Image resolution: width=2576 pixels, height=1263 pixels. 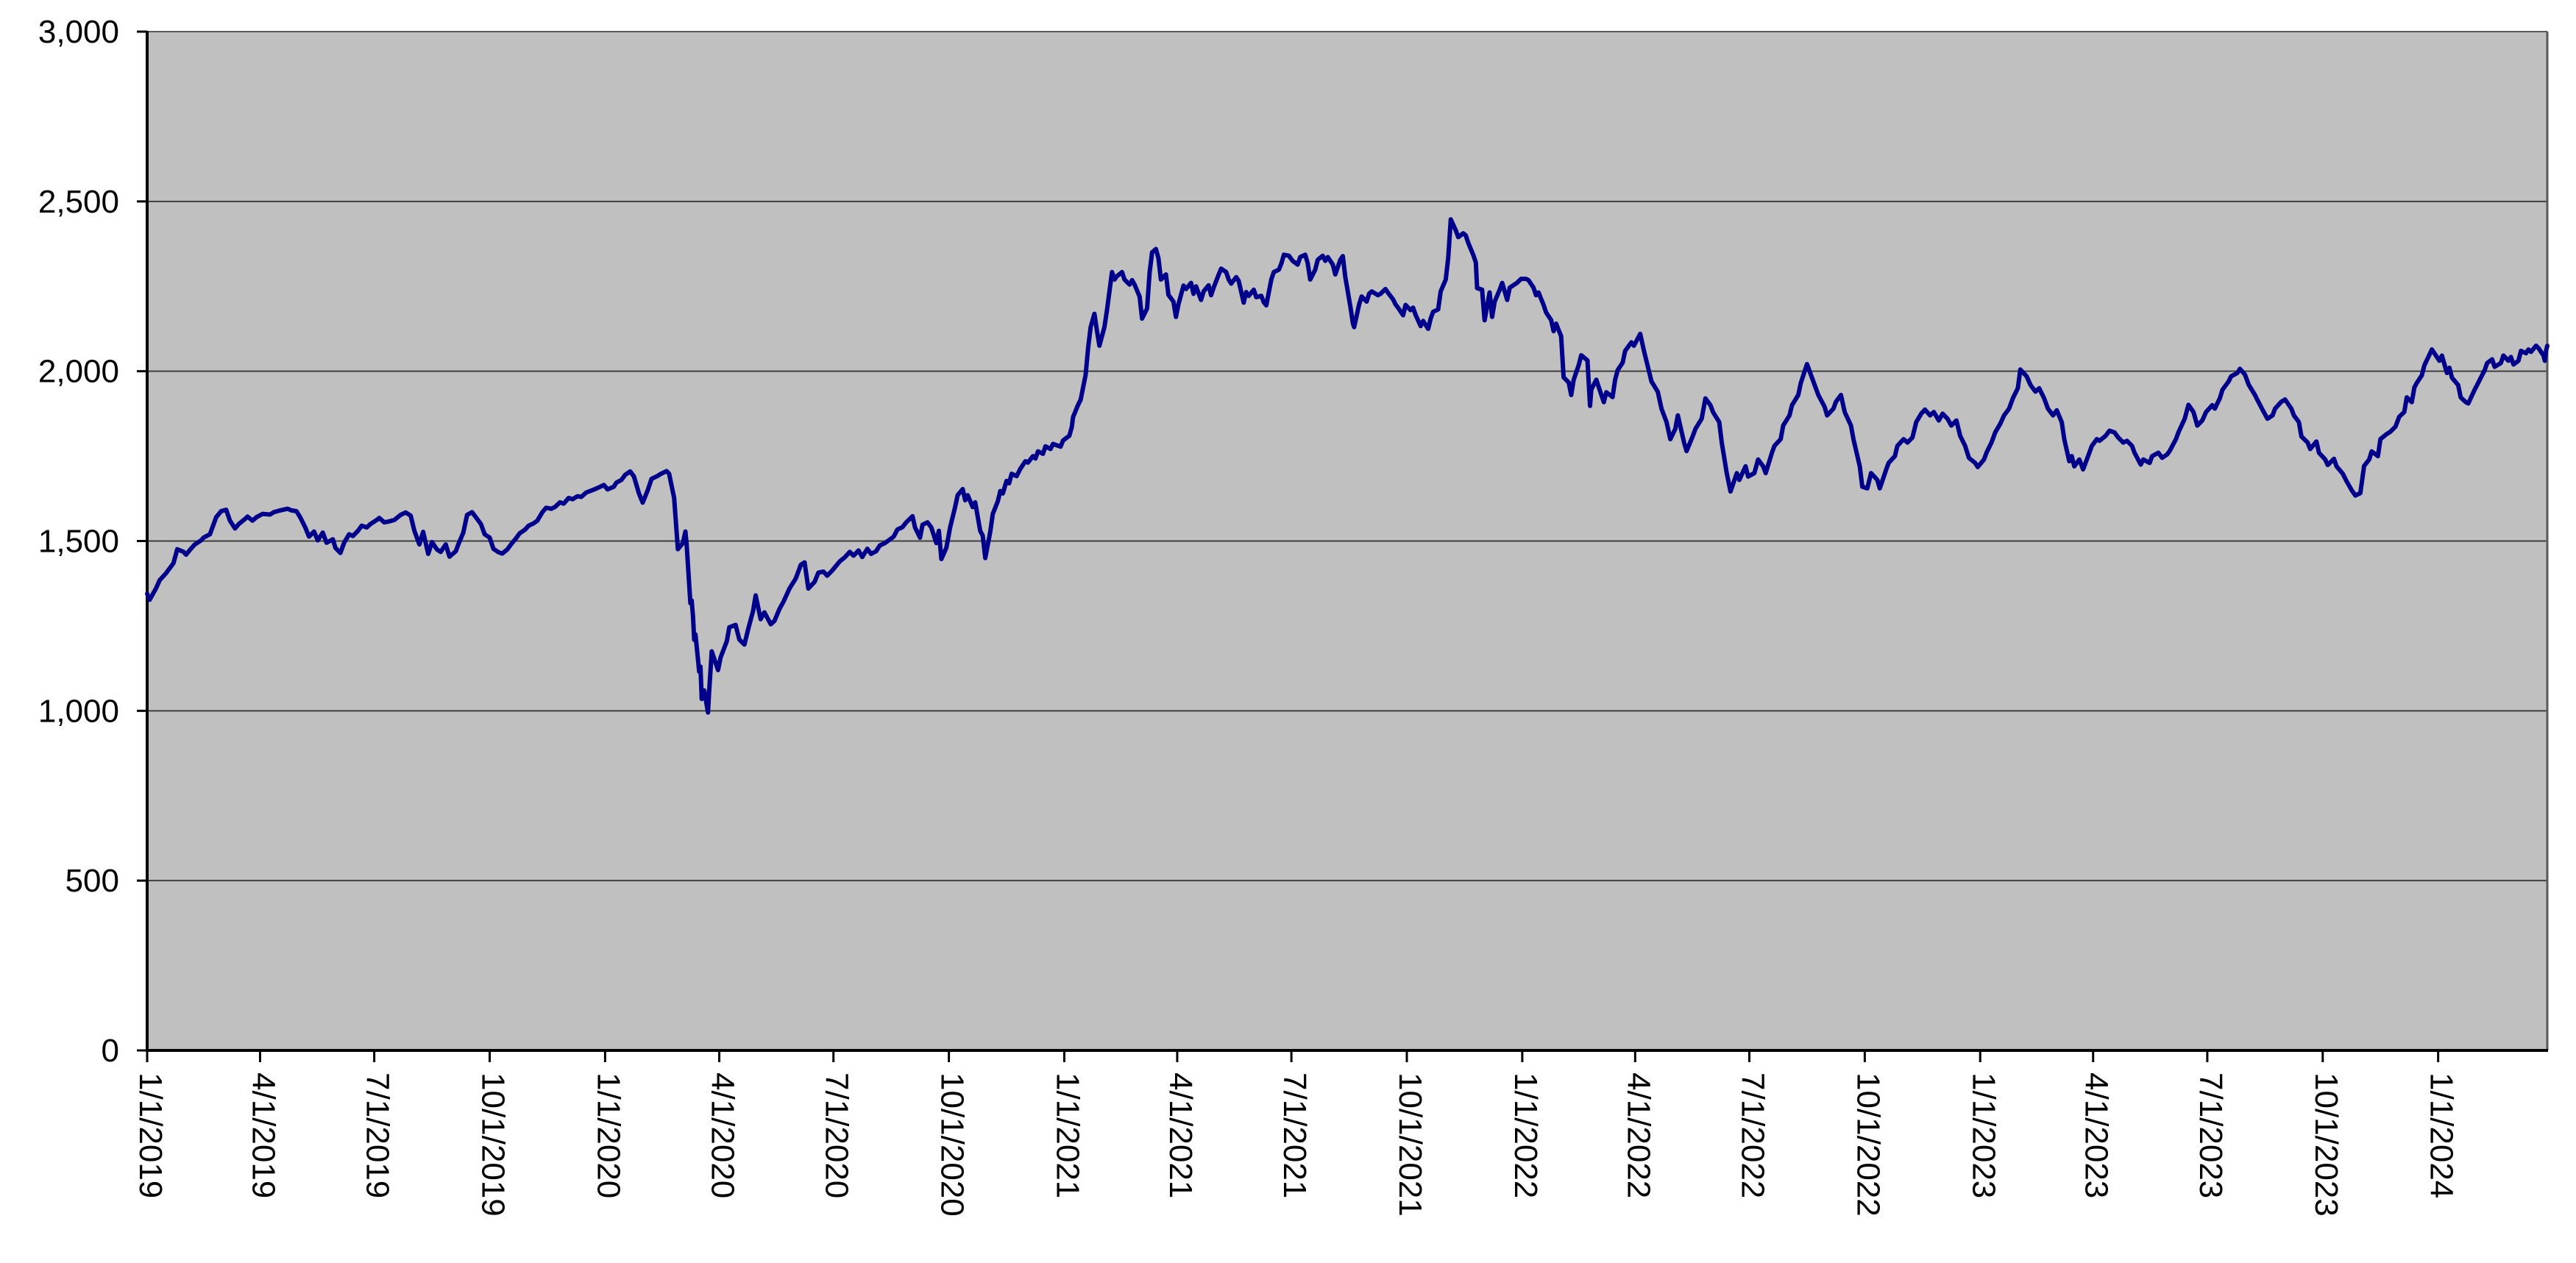 I want to click on x-tick-label: 10/1/2022, so click(x=1868, y=1144).